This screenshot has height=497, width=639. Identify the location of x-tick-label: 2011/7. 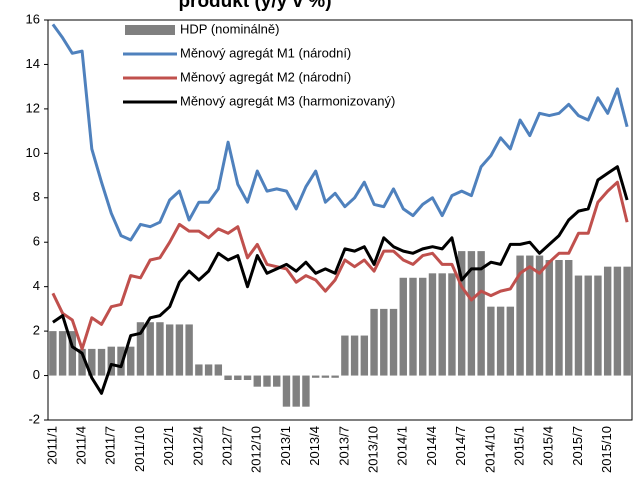
(110, 445).